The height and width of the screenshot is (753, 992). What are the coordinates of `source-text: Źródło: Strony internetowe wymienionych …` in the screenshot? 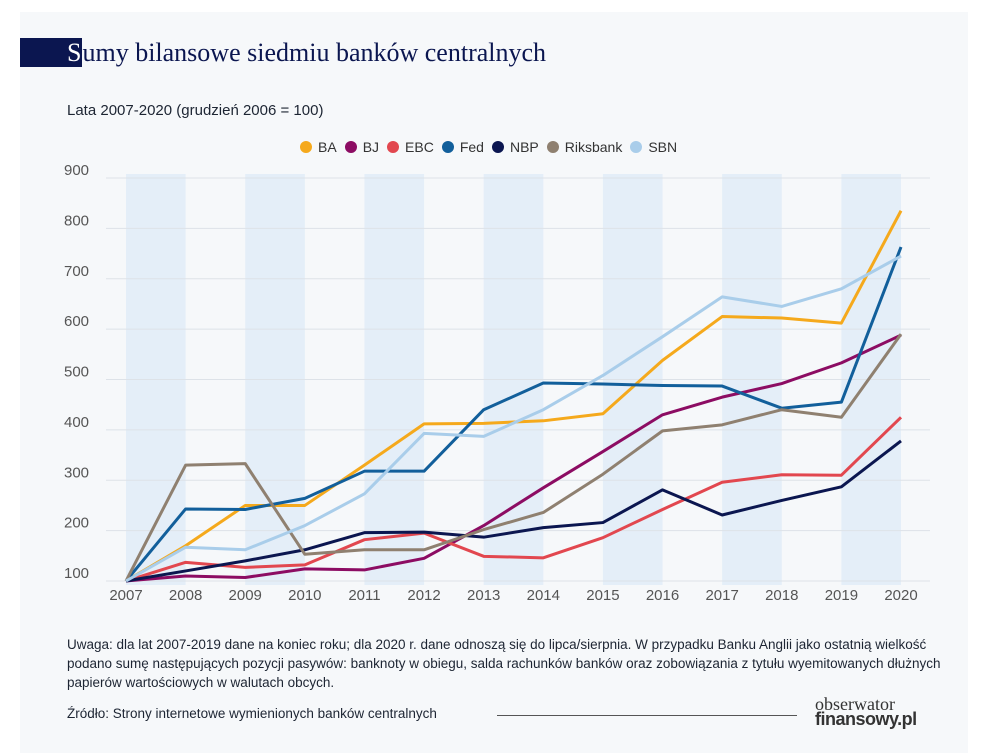 It's located at (252, 713).